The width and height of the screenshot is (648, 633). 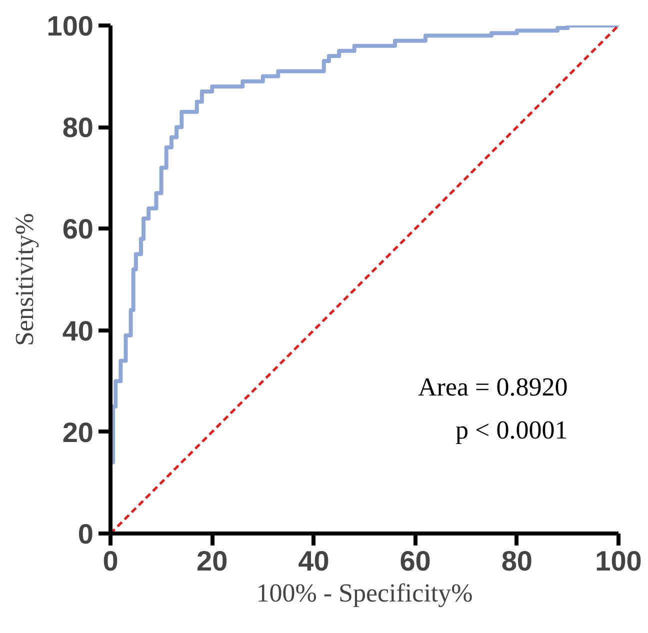 I want to click on x-tick-label: 80, so click(x=516, y=561).